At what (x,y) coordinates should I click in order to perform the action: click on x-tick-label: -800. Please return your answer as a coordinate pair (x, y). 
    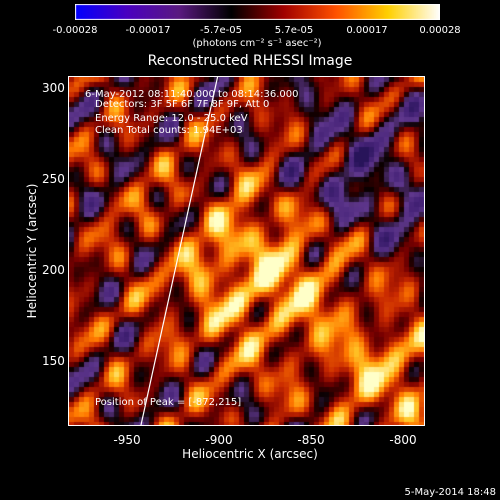
    Looking at the image, I should click on (403, 440).